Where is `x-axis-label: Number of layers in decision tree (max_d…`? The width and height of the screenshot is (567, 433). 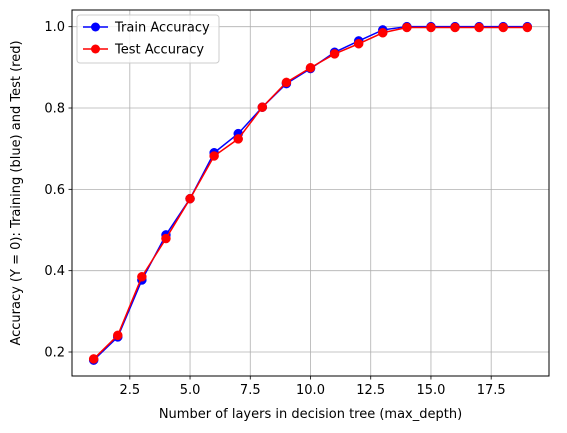
x-axis-label: Number of layers in decision tree (max_d… is located at coordinates (310, 414).